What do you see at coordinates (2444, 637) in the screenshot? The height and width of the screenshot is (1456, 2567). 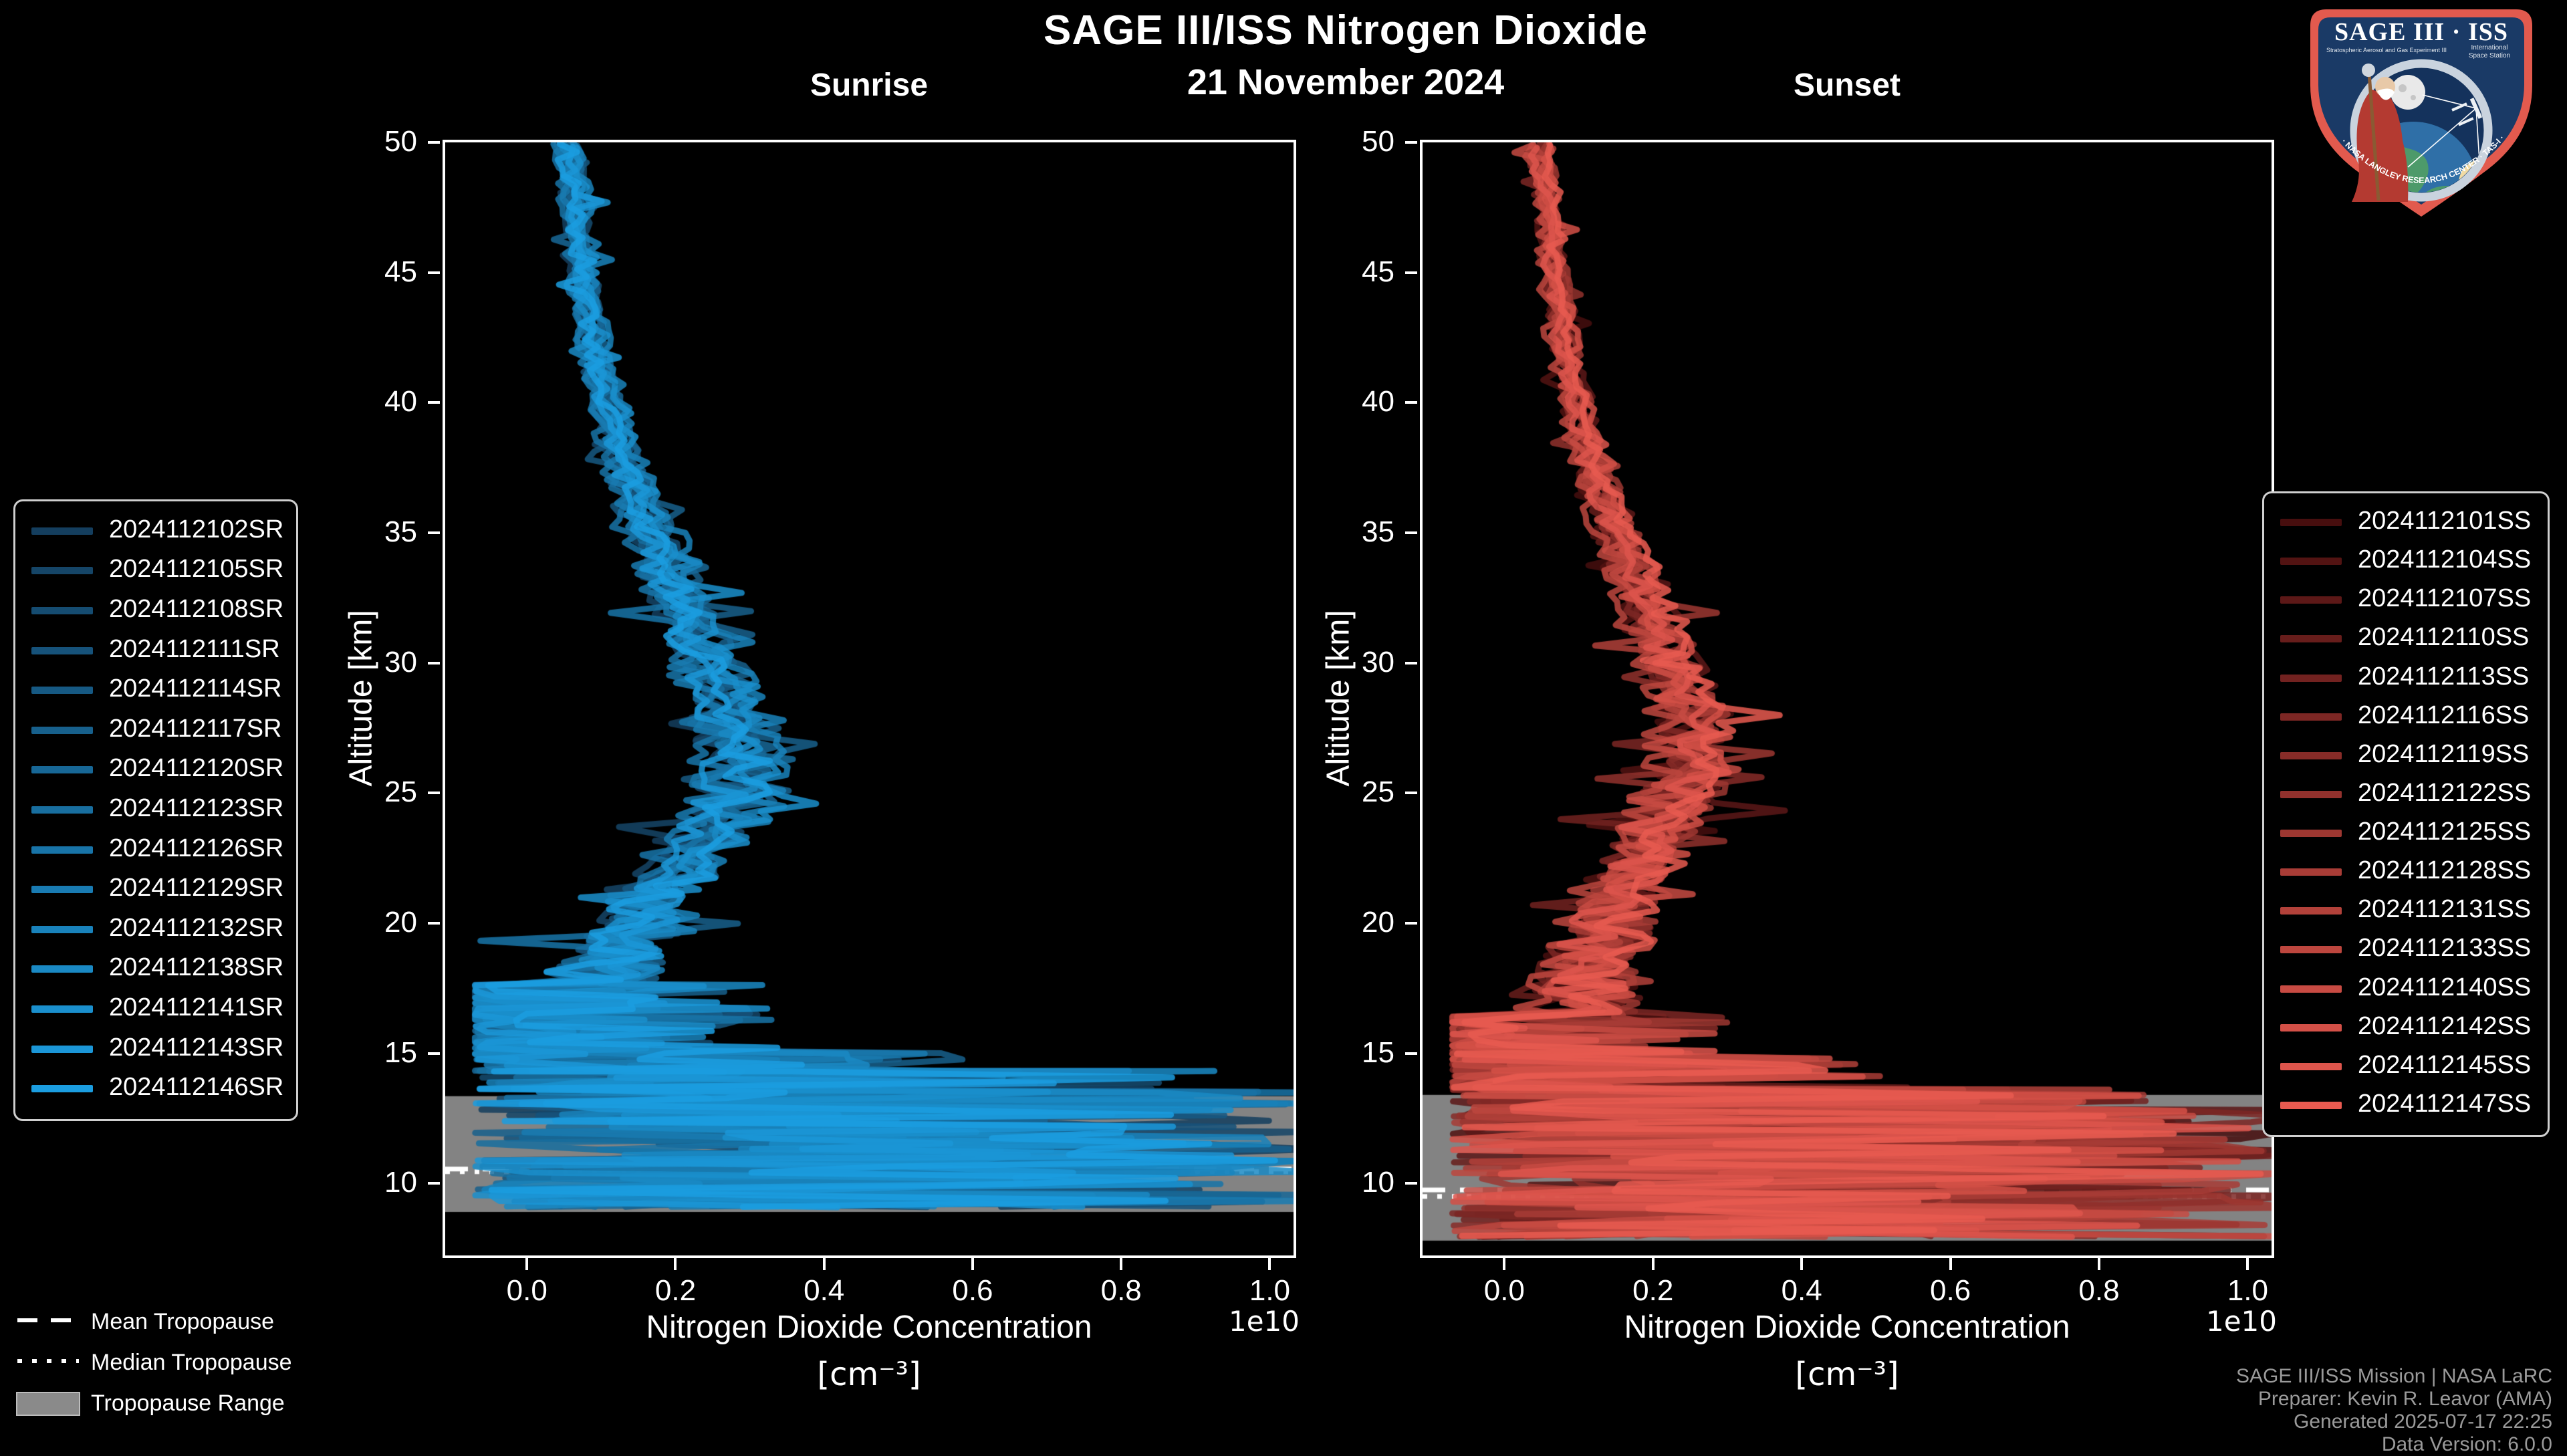 I see `legend-entry-label: 2024112110SS` at bounding box center [2444, 637].